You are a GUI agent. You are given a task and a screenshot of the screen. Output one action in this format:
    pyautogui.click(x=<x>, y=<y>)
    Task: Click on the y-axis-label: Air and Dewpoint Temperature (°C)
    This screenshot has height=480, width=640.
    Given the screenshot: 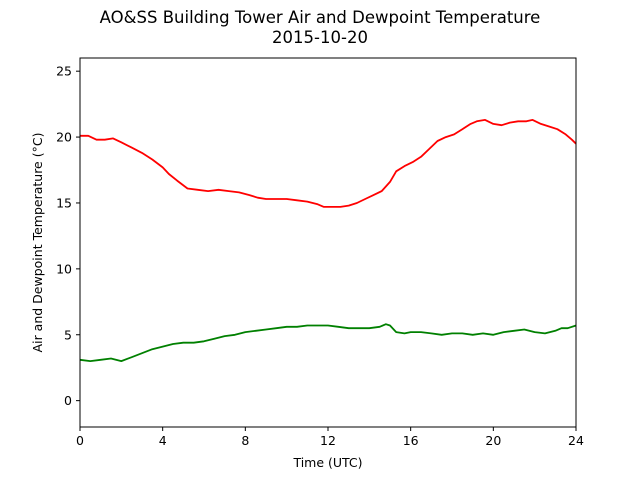 What is the action you would take?
    pyautogui.click(x=37, y=243)
    